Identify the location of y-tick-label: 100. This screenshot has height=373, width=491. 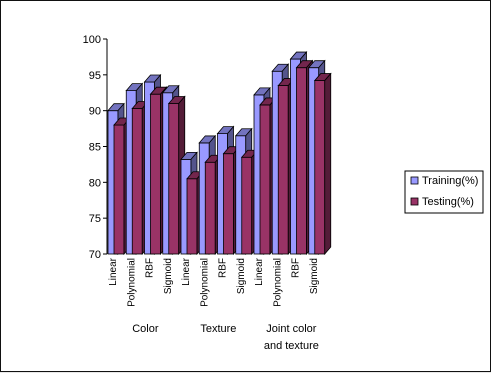
(92, 40).